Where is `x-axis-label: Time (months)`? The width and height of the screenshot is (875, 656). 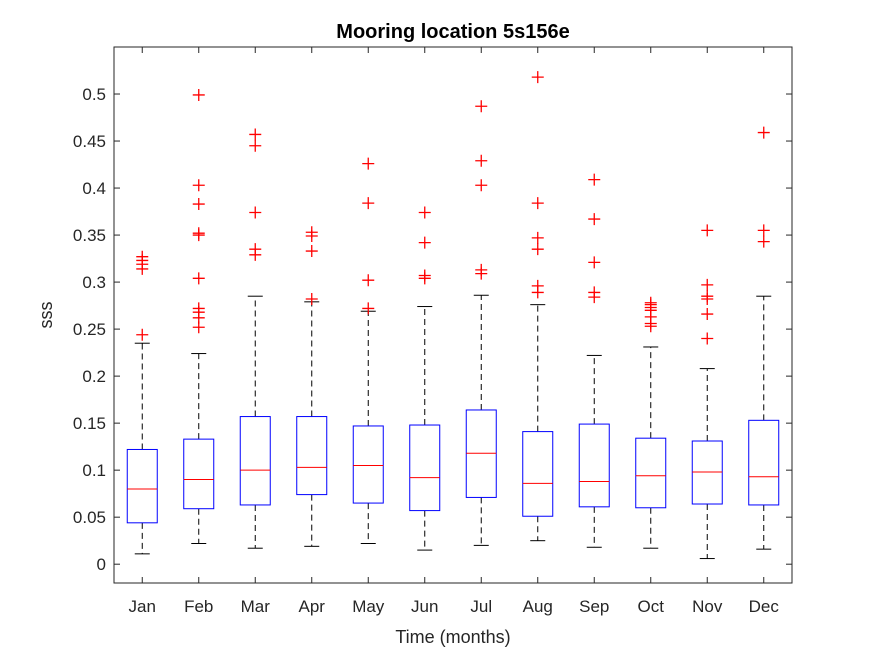 x-axis-label: Time (months) is located at coordinates (452, 637).